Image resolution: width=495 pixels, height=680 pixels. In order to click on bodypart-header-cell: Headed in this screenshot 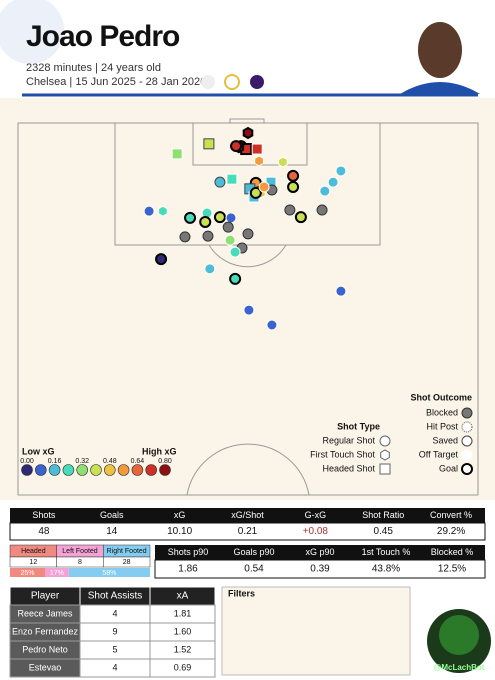, I will do `click(33, 551)`.